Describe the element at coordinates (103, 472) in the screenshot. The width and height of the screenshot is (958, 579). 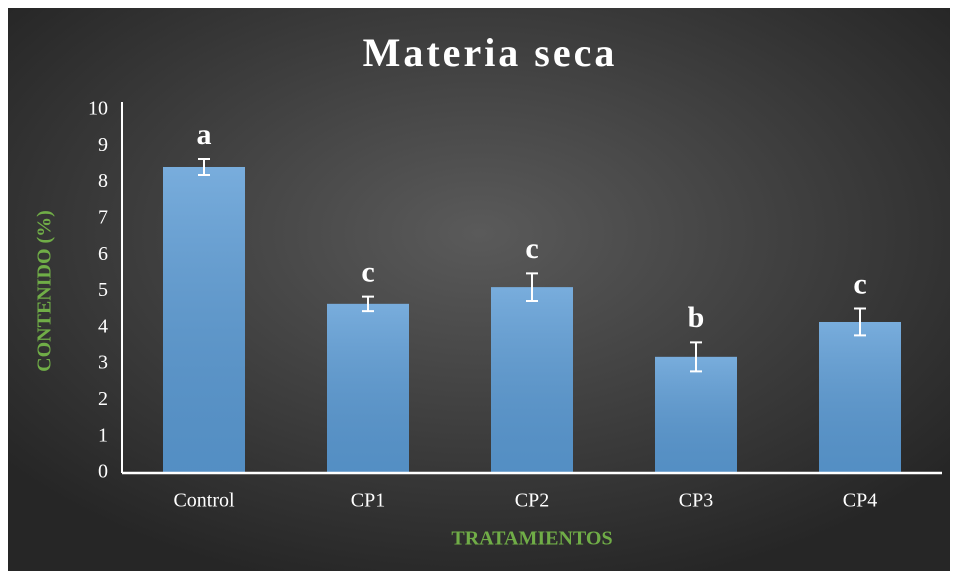
I see `y-tick-label: 0` at that location.